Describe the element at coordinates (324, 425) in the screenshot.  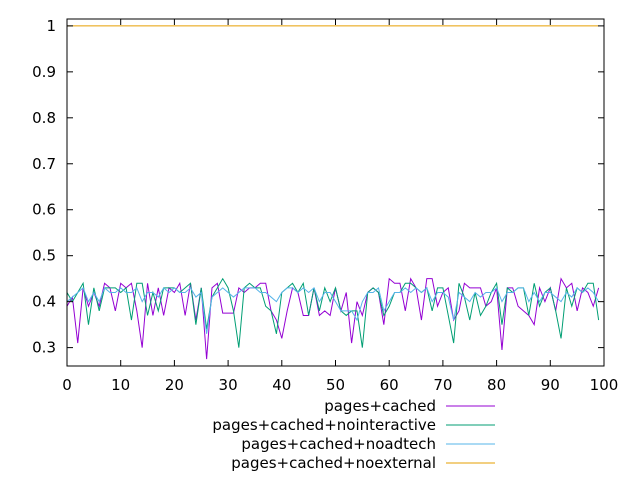
I see `legend-label-2: pages+cached+nointeractive` at that location.